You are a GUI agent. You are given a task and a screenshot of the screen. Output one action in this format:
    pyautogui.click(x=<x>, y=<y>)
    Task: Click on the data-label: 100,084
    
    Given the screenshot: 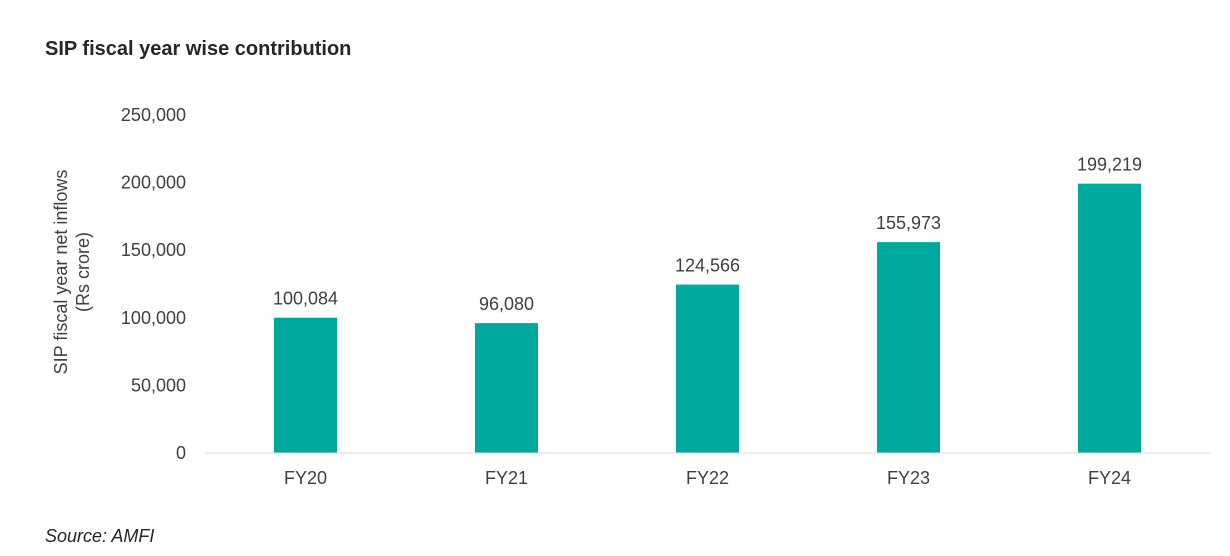 What is the action you would take?
    pyautogui.click(x=305, y=299)
    